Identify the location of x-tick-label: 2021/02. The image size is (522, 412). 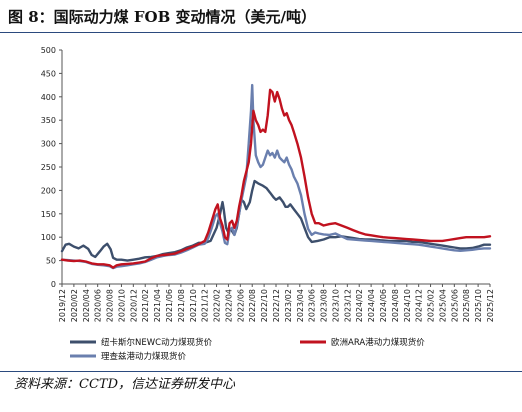
(145, 305).